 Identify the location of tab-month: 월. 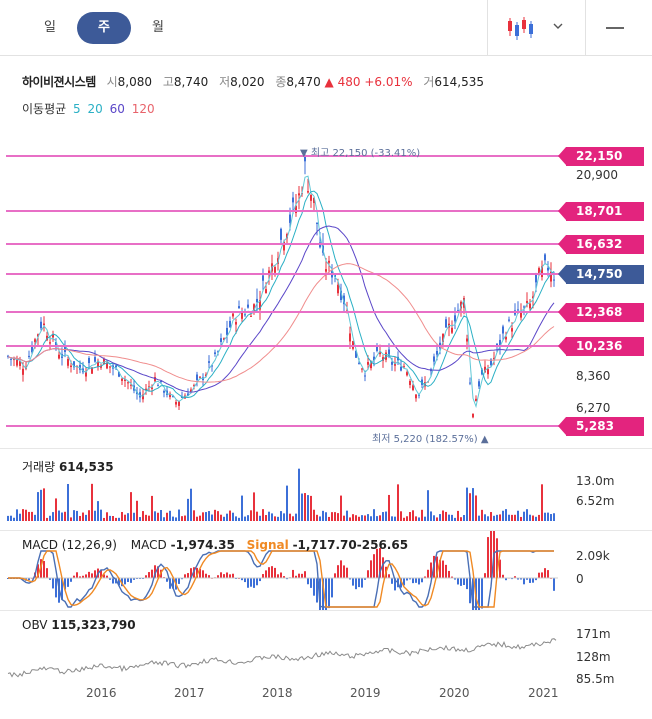
(158, 27).